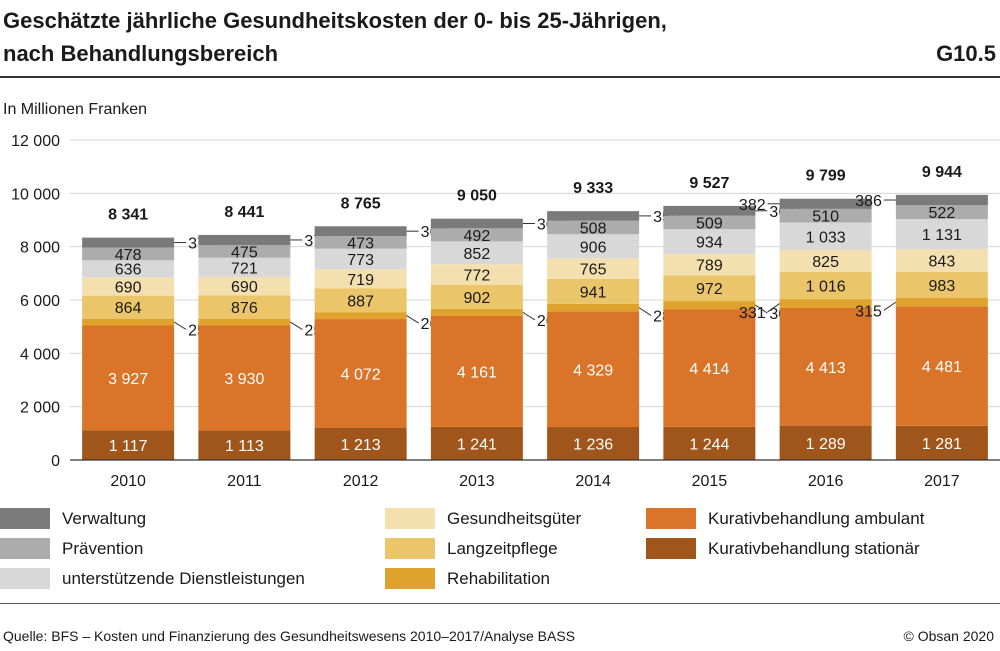  I want to click on bar-segment-2014-s3, so click(593, 291).